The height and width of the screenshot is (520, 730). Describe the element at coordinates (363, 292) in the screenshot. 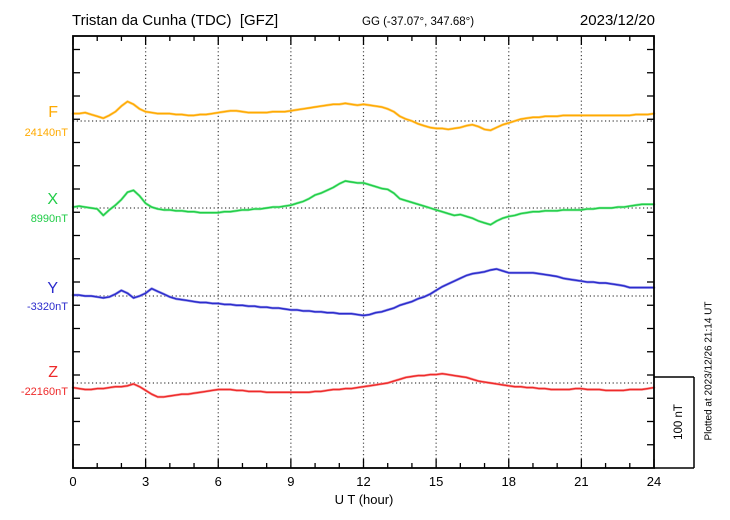

I see `trace-Y` at that location.